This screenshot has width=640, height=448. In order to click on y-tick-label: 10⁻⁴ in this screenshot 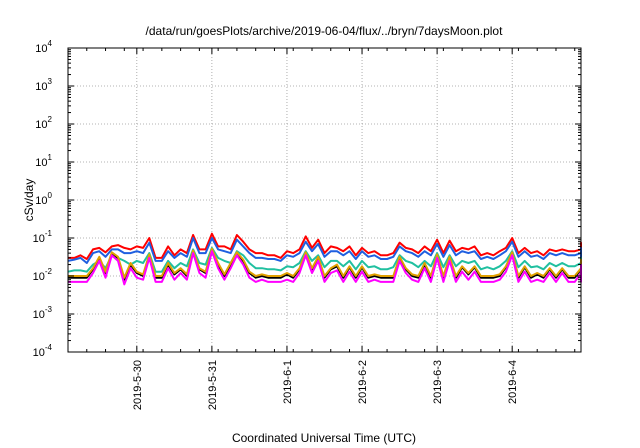, I will do `click(43, 351)`.